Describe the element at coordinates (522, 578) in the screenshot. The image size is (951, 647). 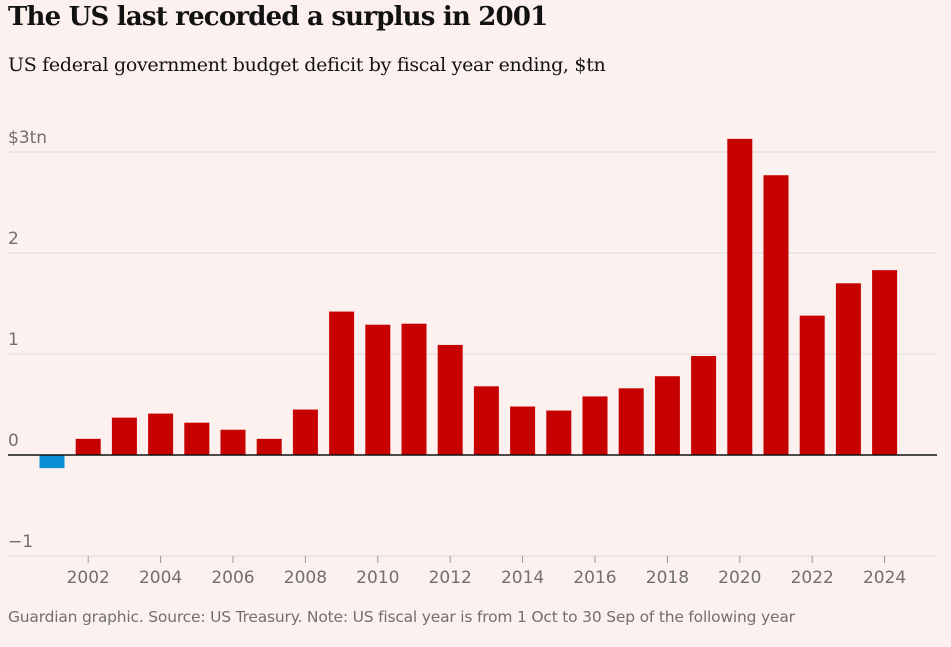
I see `x-tick-label: 2014` at that location.